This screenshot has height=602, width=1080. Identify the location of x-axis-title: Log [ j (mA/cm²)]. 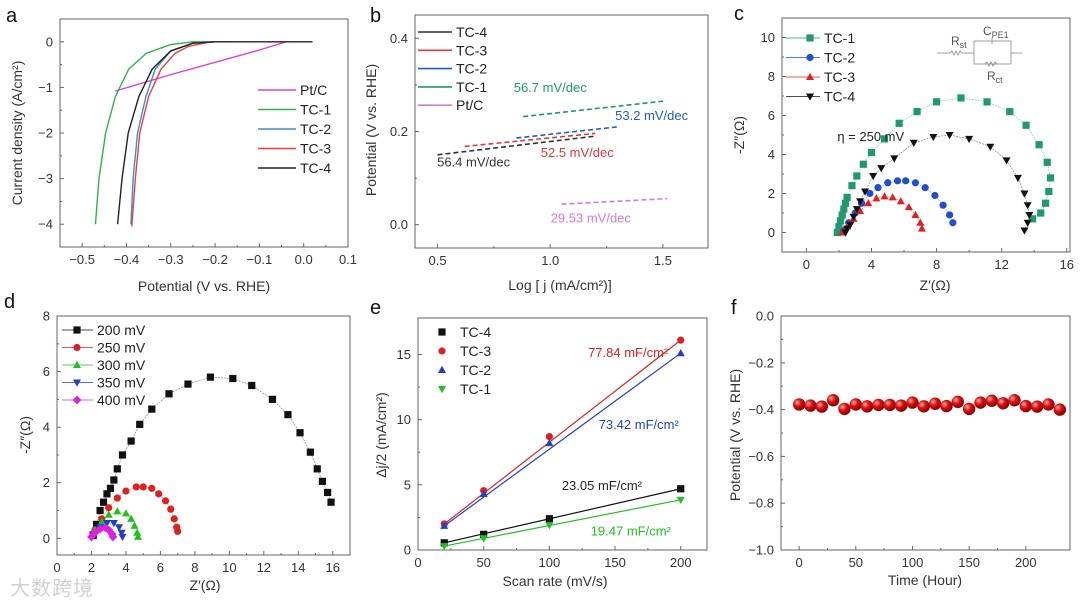
(559, 285).